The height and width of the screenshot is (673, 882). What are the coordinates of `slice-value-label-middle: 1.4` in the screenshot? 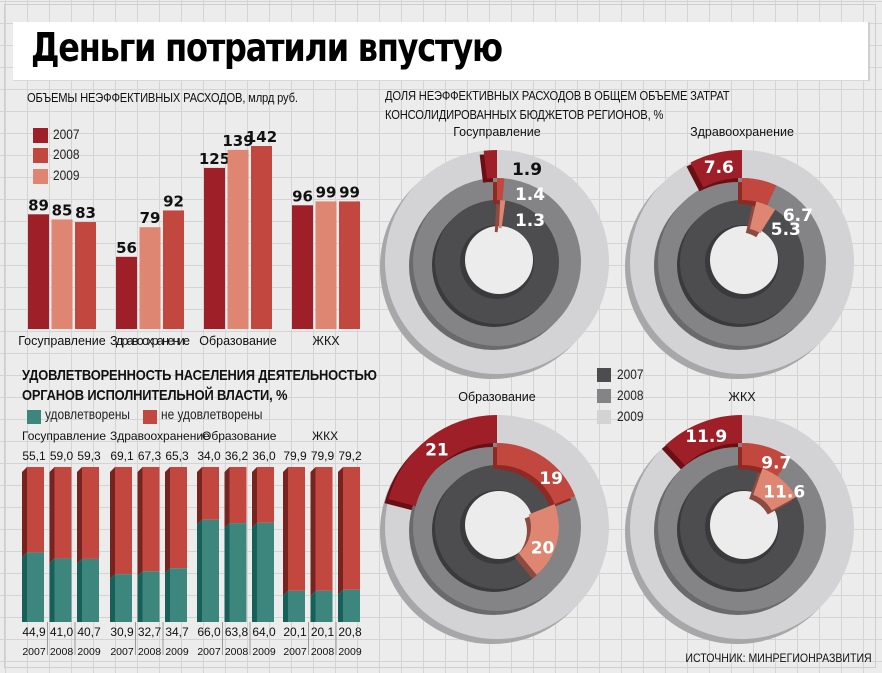 It's located at (530, 195).